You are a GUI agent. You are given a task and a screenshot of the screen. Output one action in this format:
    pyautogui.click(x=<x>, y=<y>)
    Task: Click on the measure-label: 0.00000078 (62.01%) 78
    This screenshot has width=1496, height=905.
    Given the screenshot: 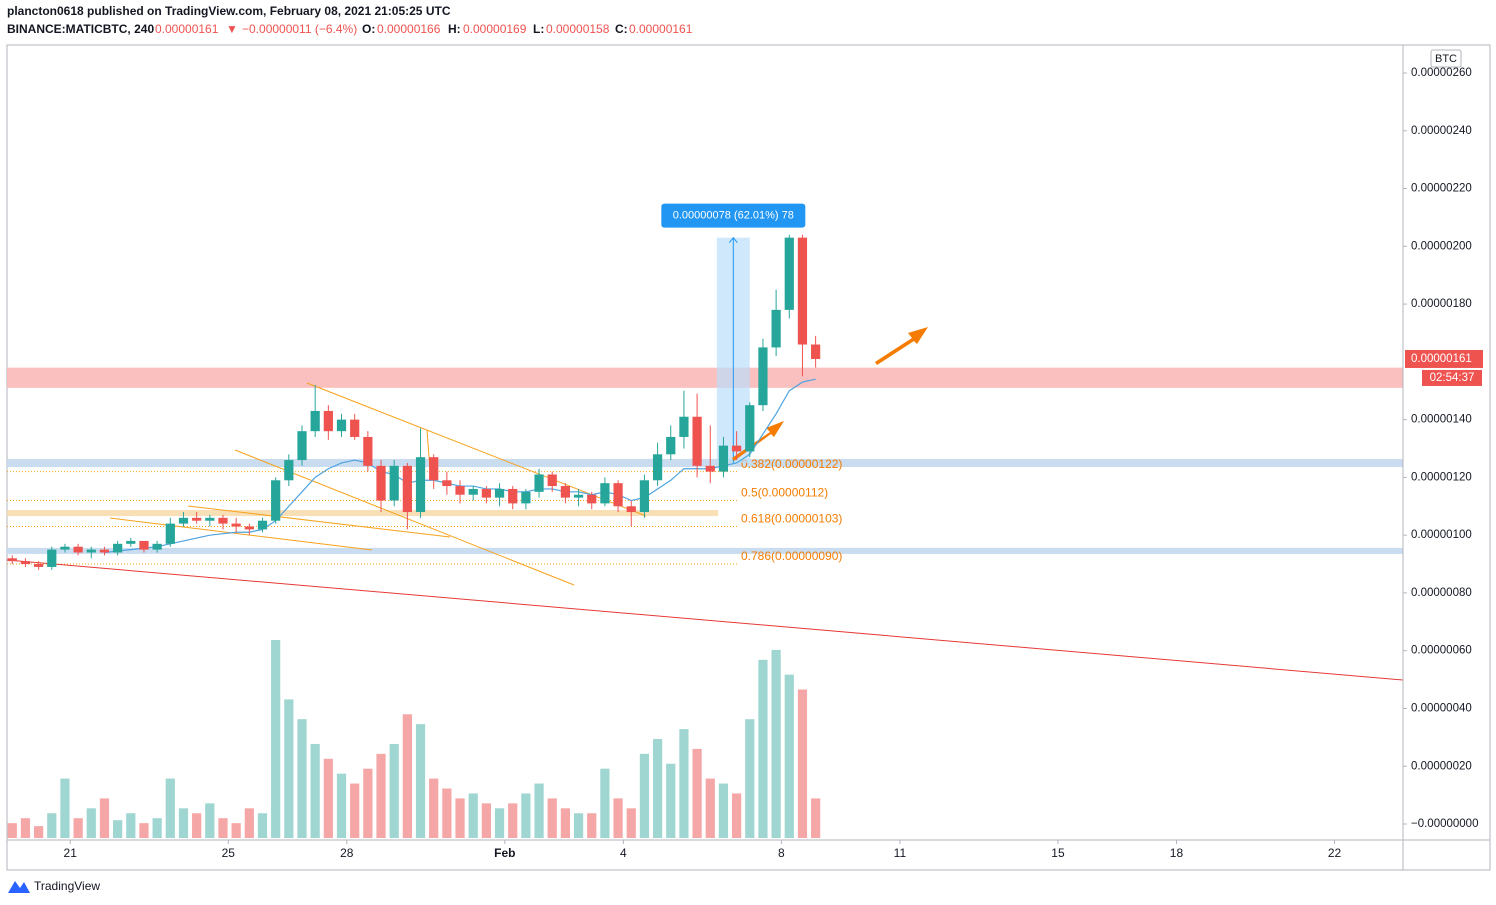 What is the action you would take?
    pyautogui.click(x=733, y=216)
    